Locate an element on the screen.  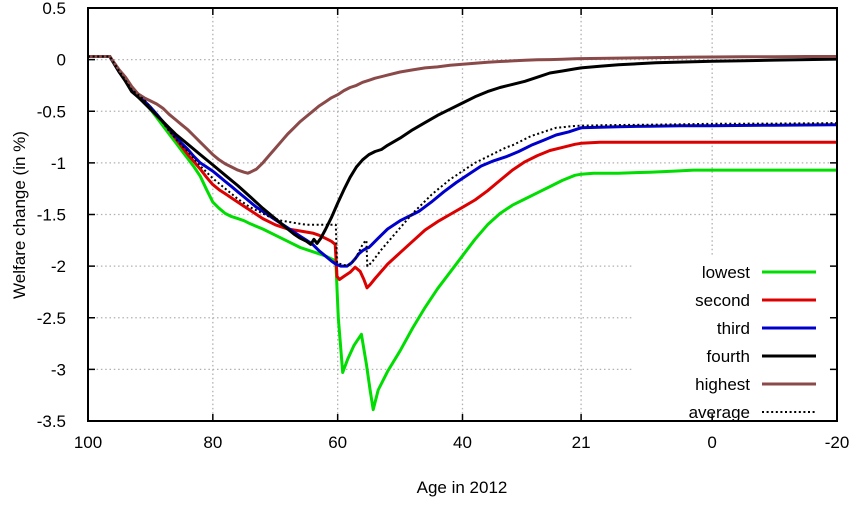
y-tick-label: -3 is located at coordinates (58, 369).